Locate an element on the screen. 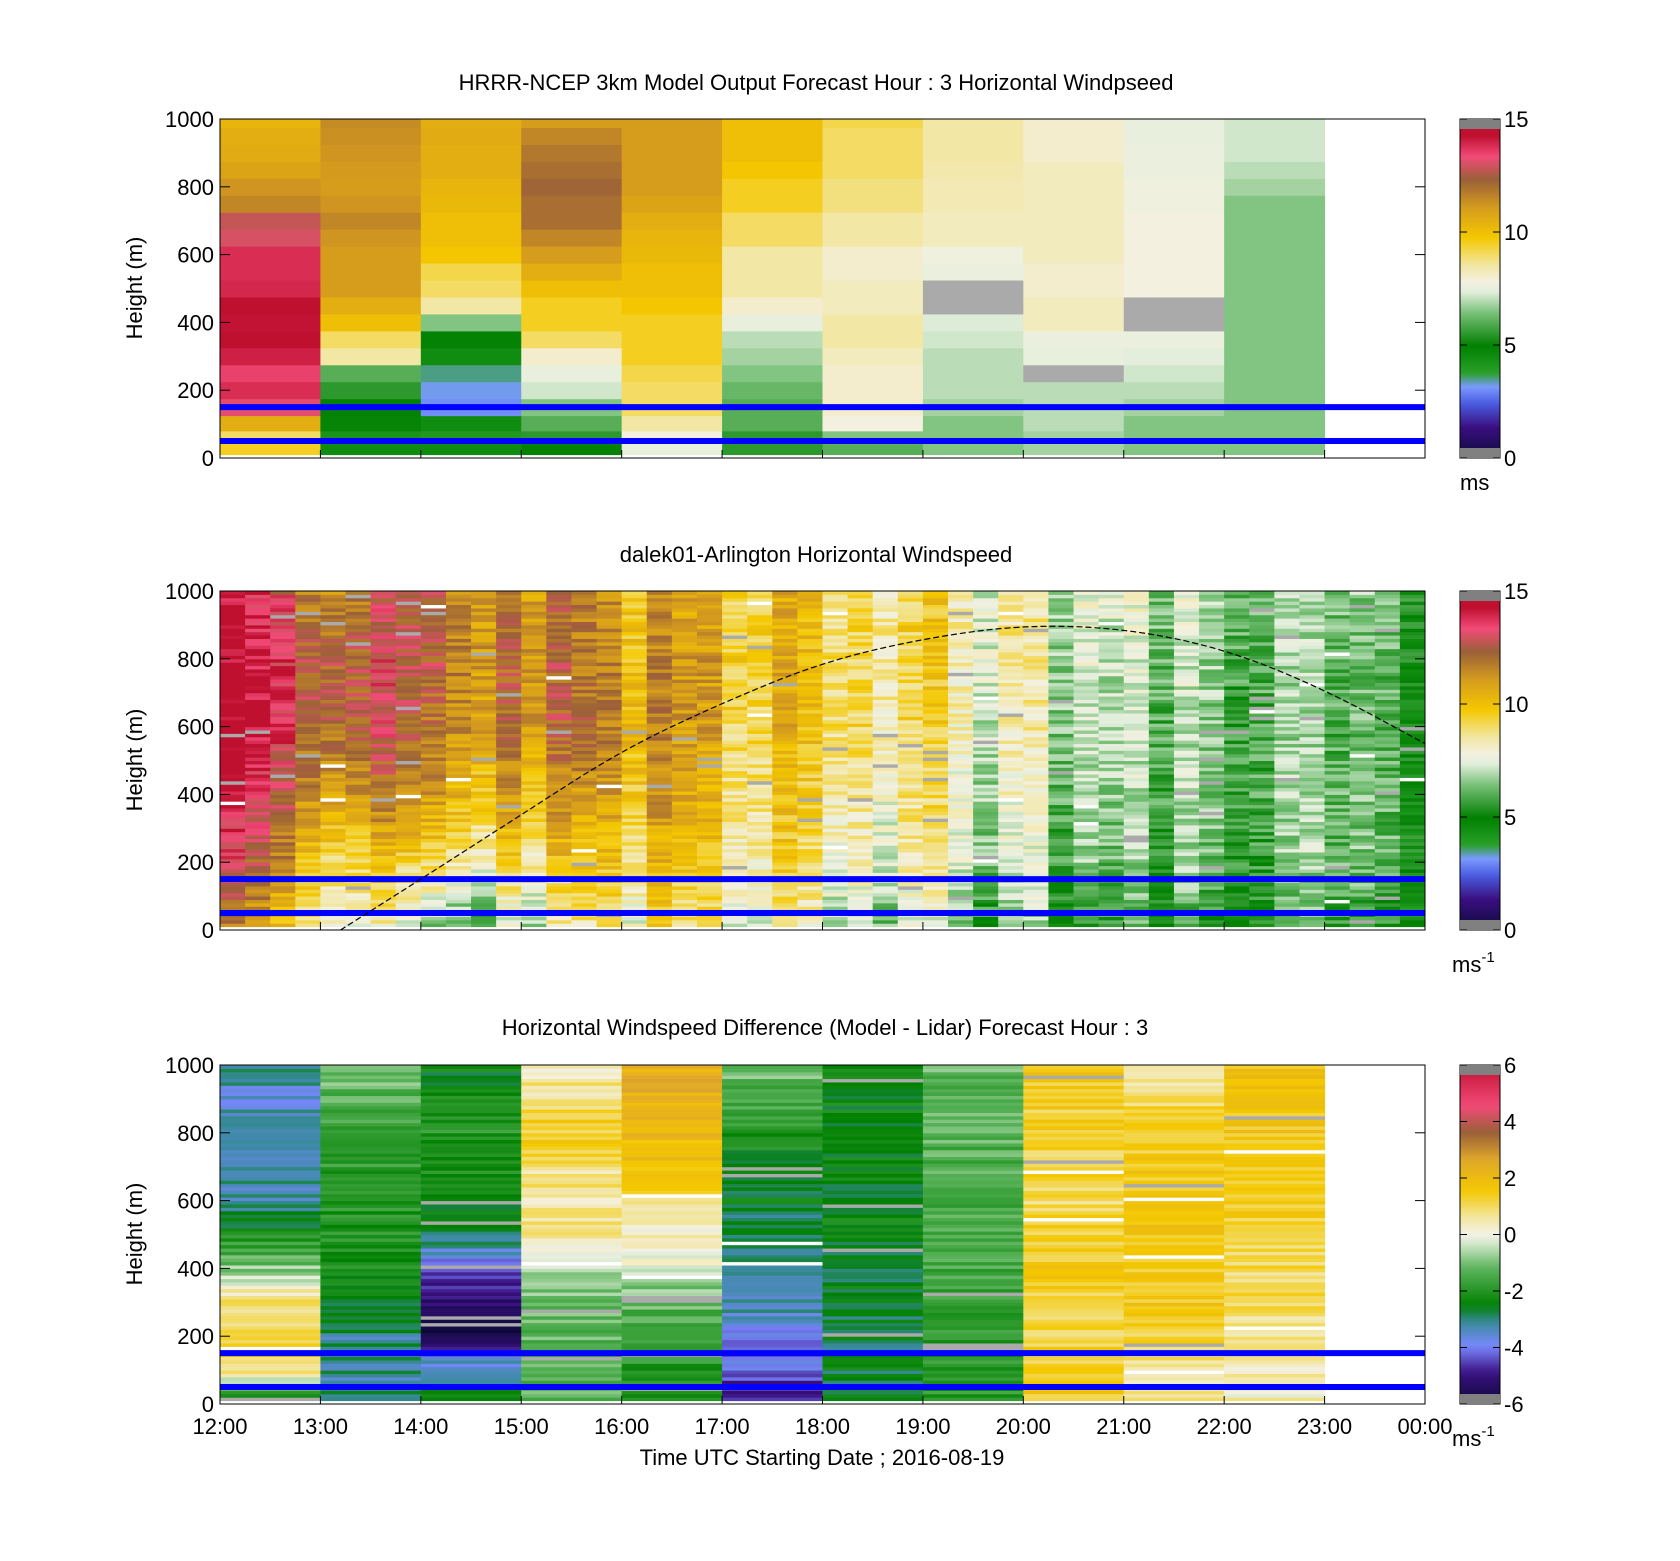 The image size is (1680, 1561). colorbar-tick-label: 5 is located at coordinates (1510, 345).